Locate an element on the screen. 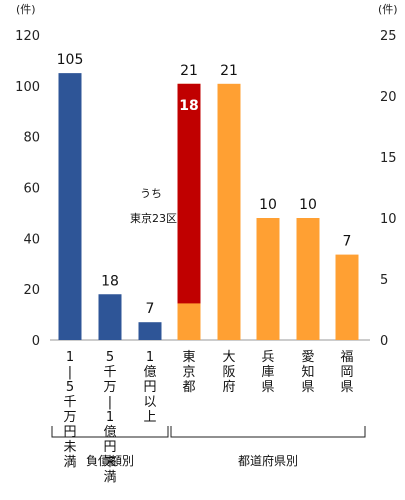  right-tick-label: 10 is located at coordinates (388, 219).